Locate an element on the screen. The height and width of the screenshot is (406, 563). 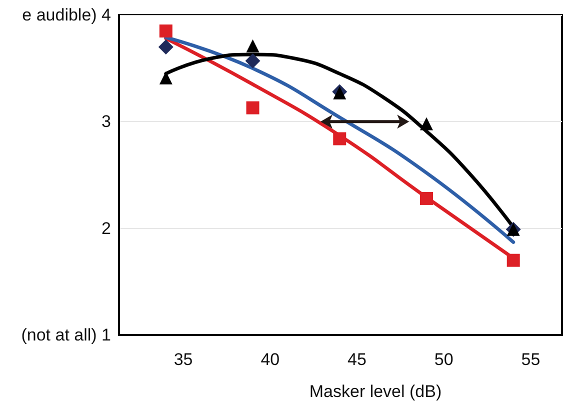
y-tick-label: 3 is located at coordinates (106, 122).